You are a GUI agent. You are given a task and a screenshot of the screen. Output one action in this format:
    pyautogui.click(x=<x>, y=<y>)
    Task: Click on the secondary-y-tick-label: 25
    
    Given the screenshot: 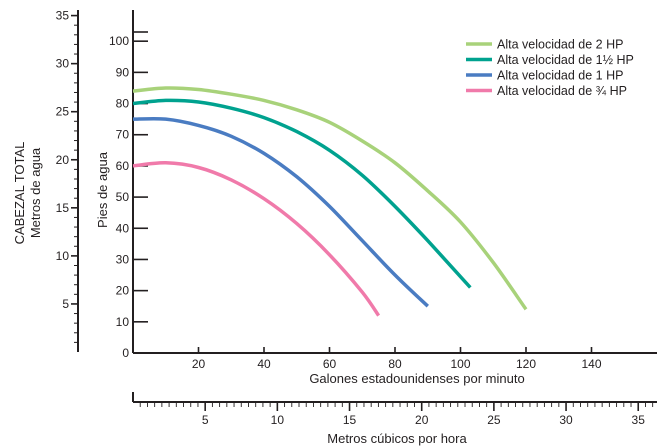 What is the action you would take?
    pyautogui.click(x=63, y=112)
    